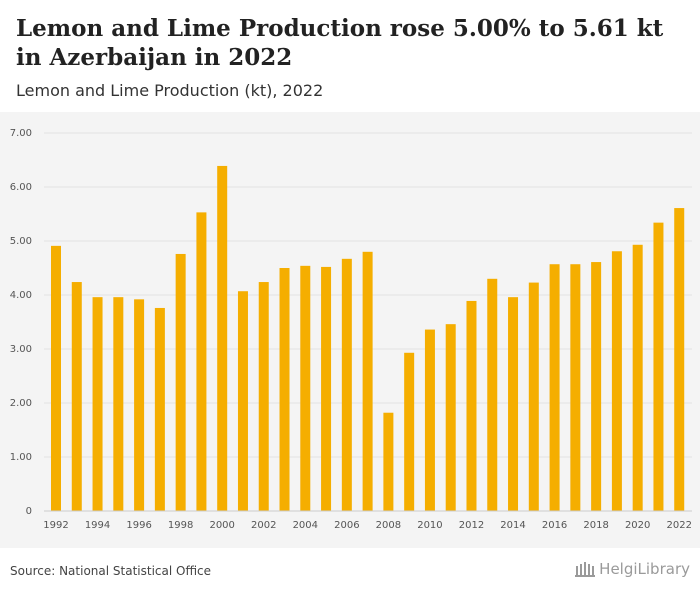 The image size is (700, 596). What do you see at coordinates (513, 404) in the screenshot?
I see `bar-2014` at bounding box center [513, 404].